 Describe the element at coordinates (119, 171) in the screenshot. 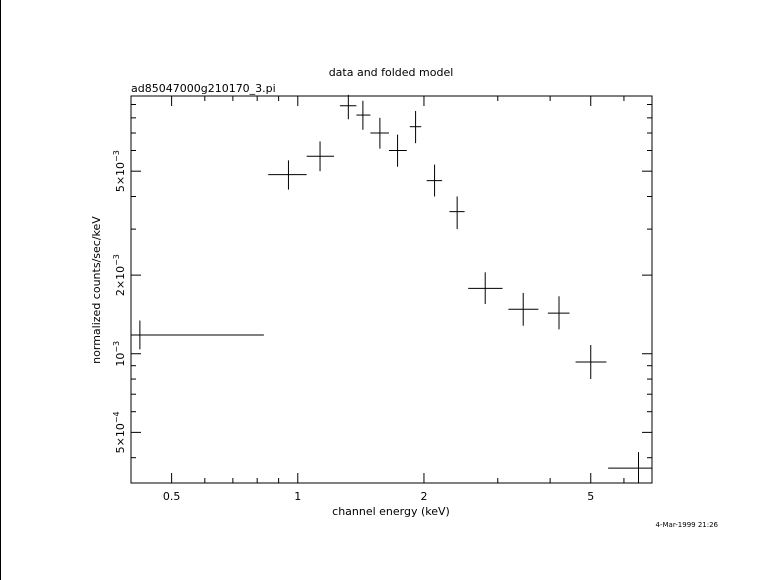

I see `y-tick-label: 5×10−3` at that location.